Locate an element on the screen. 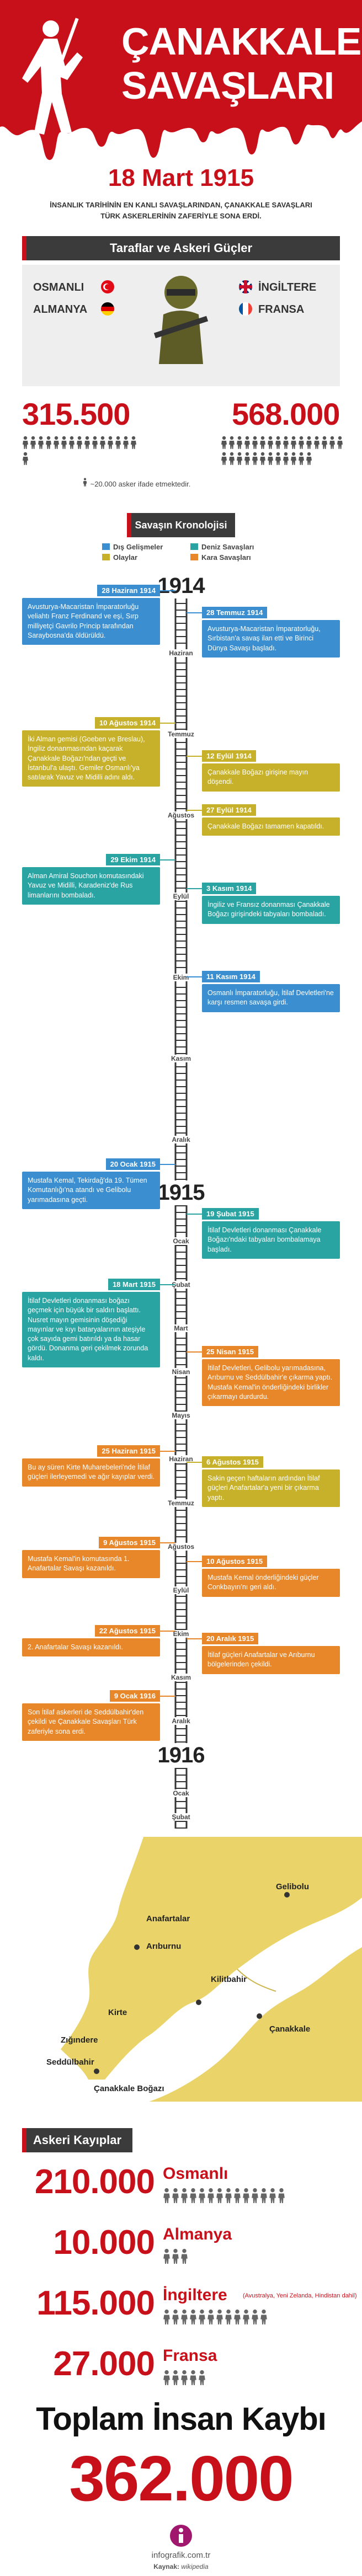 The width and height of the screenshot is (362, 2576). loss-name: Fransa is located at coordinates (190, 2356).